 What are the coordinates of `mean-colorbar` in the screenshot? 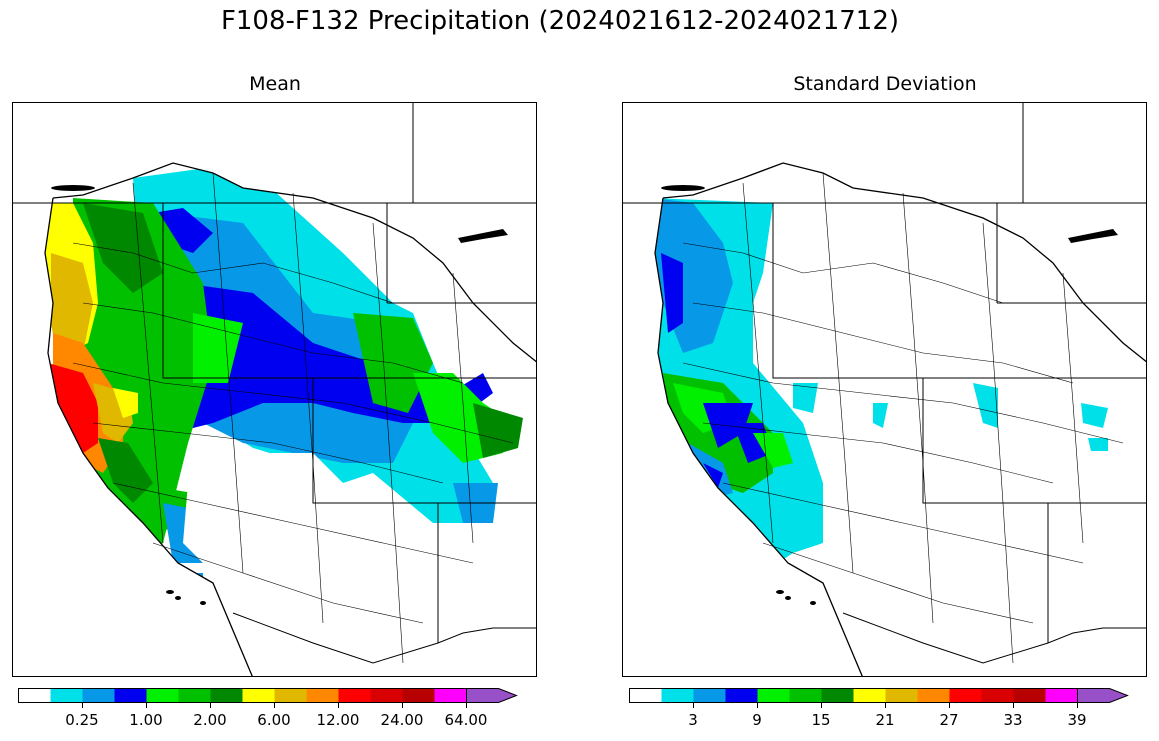 It's located at (268, 695).